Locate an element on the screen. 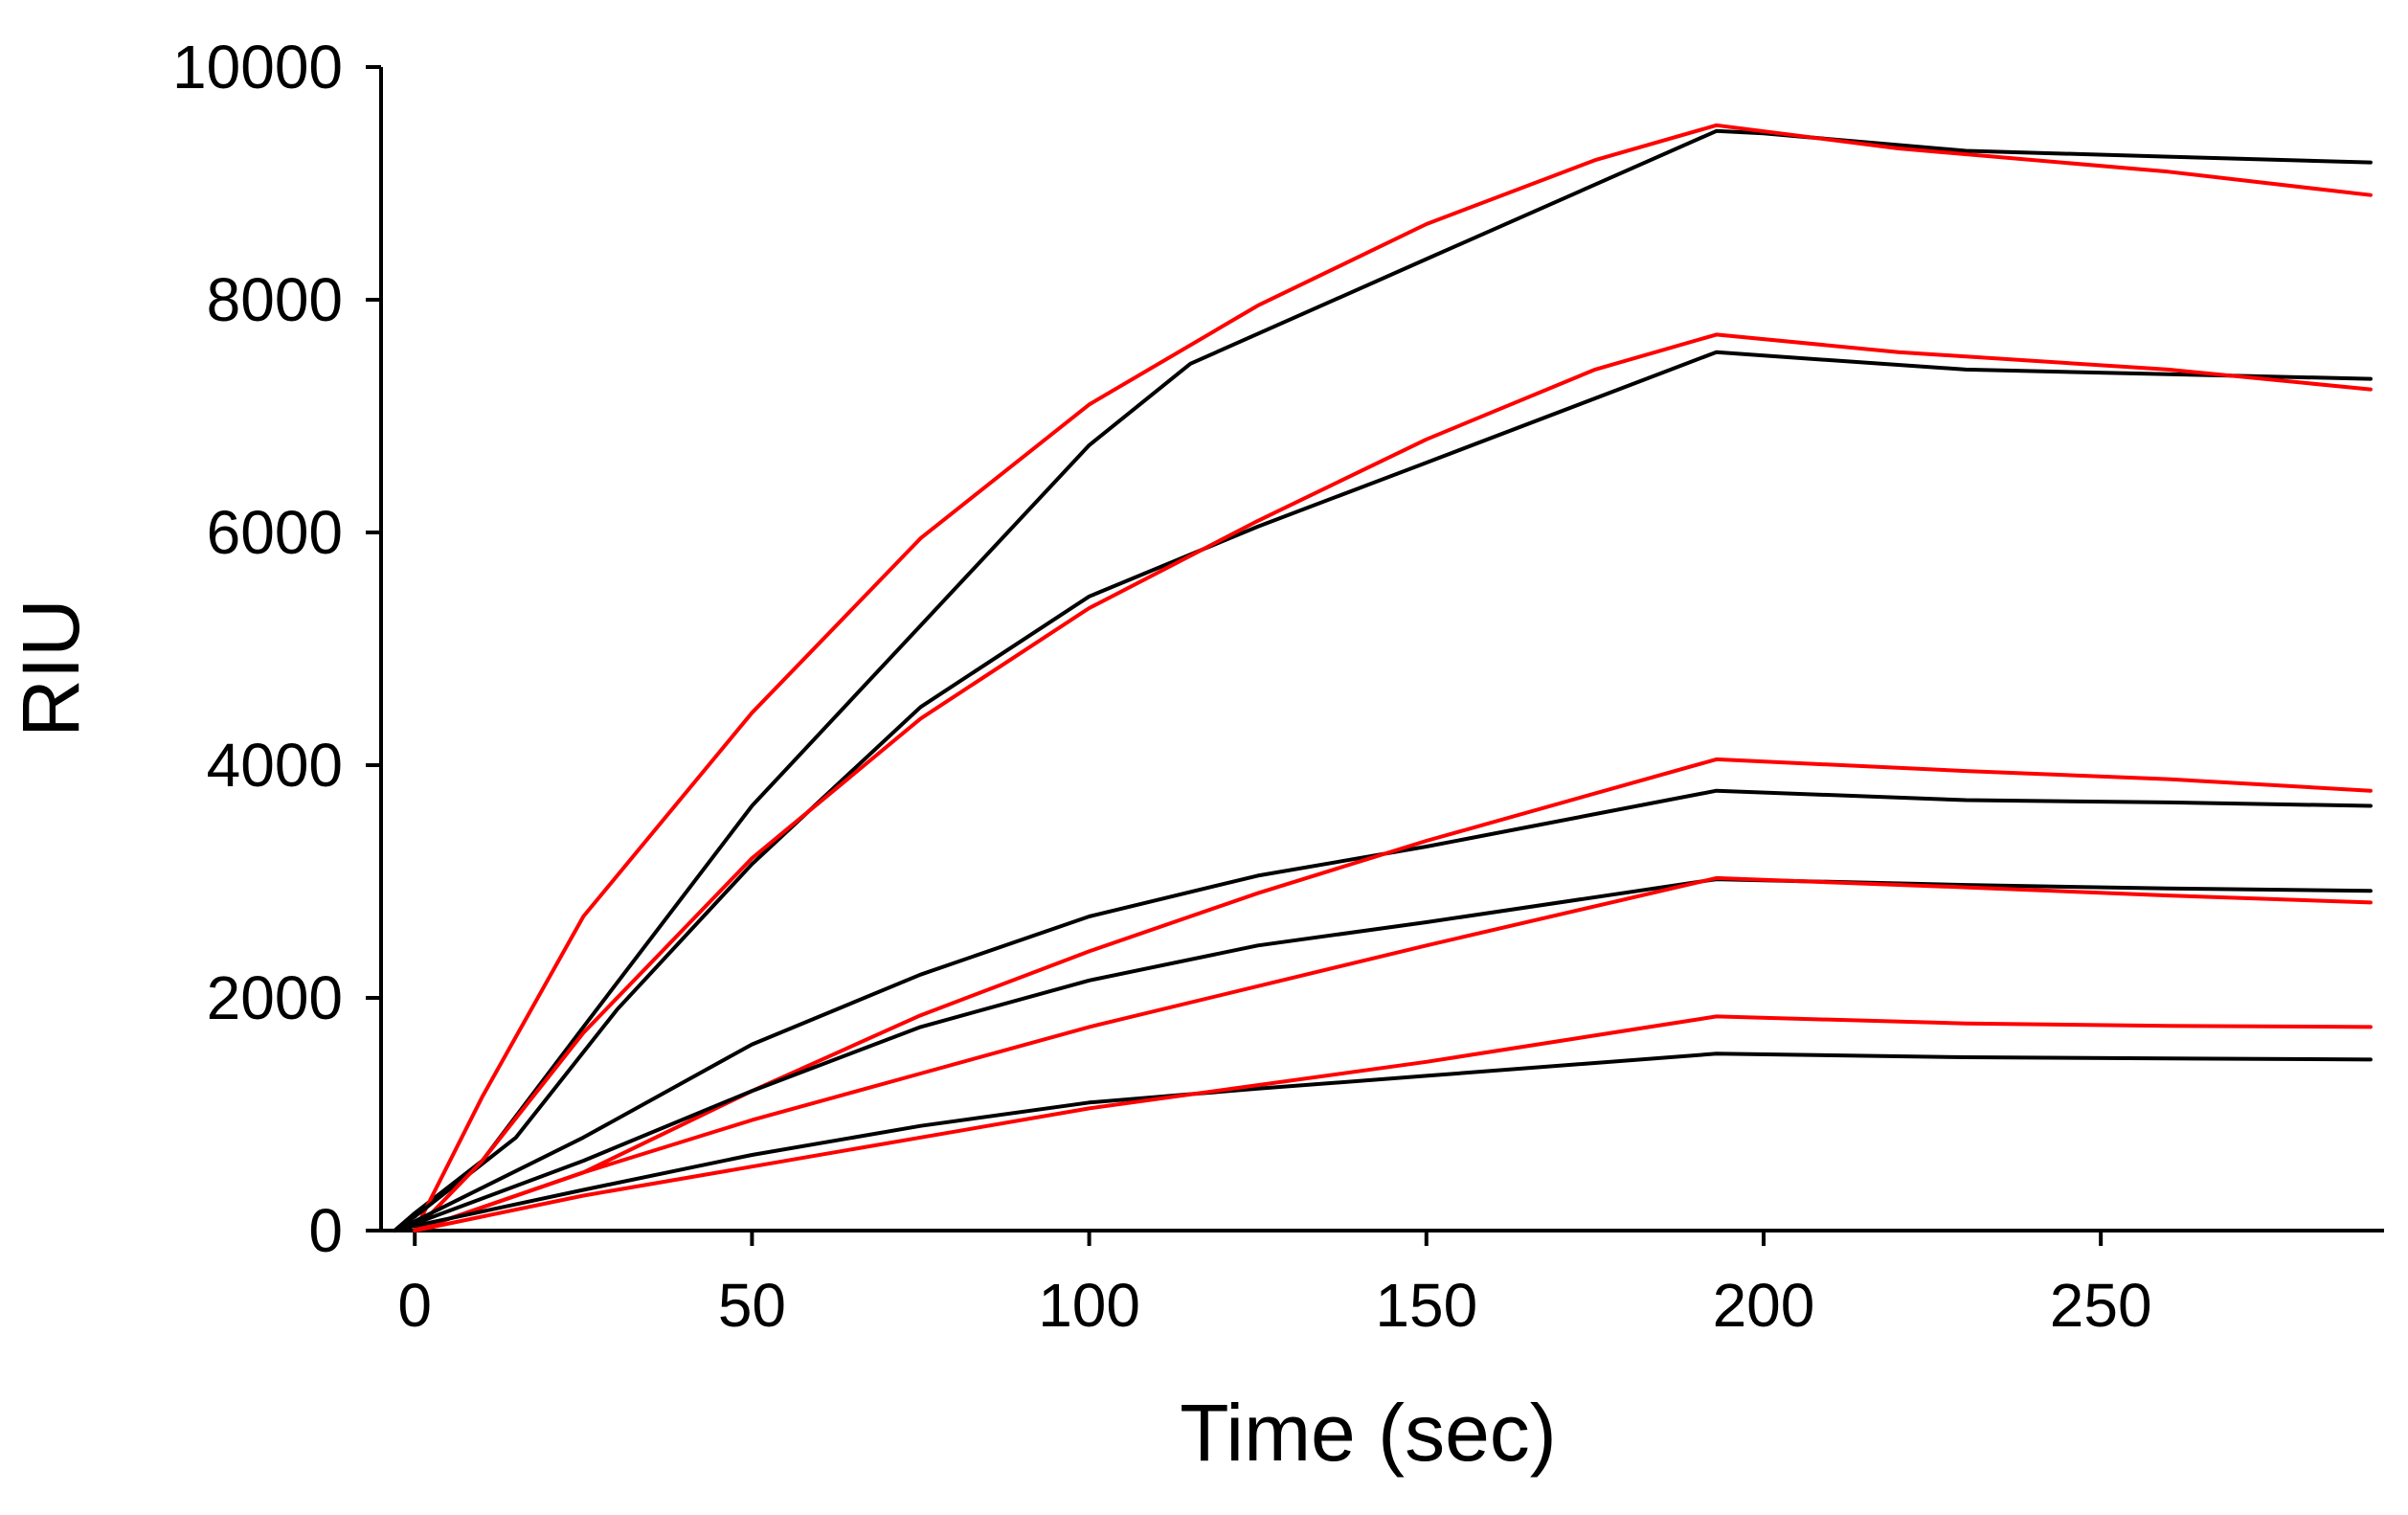 This screenshot has width=2408, height=1515. y-tick-label: 2000 is located at coordinates (275, 997).